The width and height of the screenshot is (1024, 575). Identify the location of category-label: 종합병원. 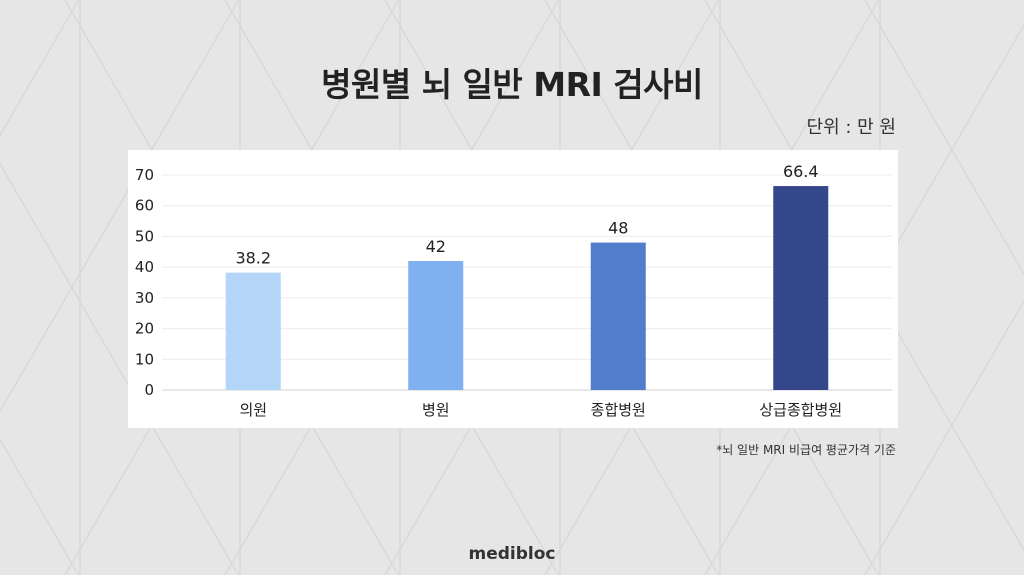
(618, 410).